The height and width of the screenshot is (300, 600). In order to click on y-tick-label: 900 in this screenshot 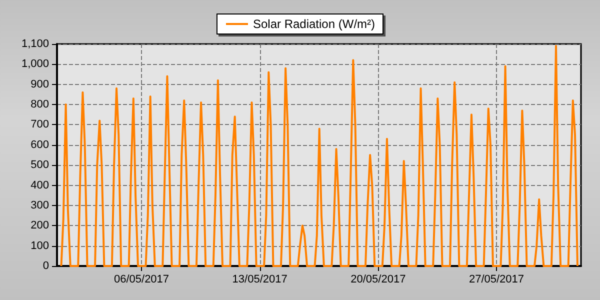, I will do `click(39, 84)`.